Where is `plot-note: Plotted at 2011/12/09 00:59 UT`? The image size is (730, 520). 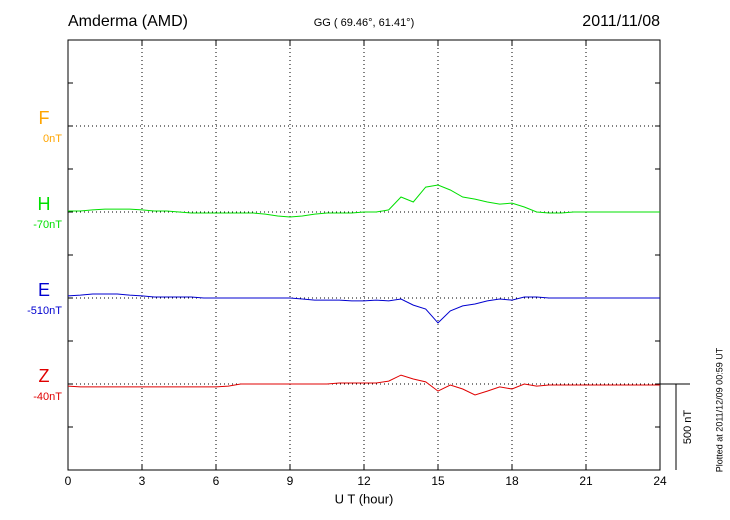
plot-note: Plotted at 2011/12/09 00:59 UT is located at coordinates (719, 409).